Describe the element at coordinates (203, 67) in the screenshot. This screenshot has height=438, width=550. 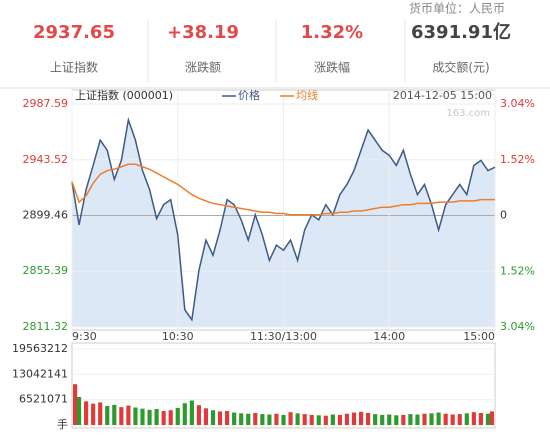
I see `stat-label: 涨跌额` at that location.